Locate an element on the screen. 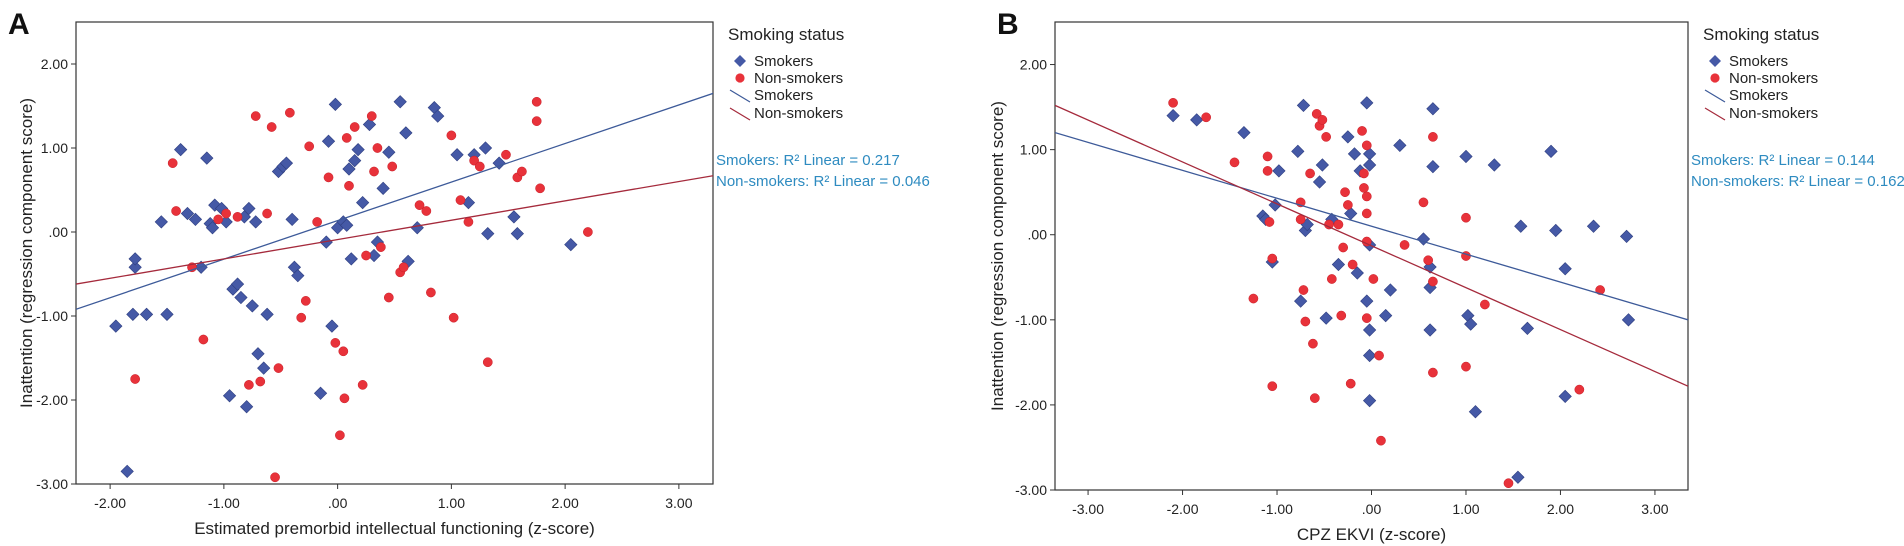 This screenshot has width=1904, height=546. panel-letter: B is located at coordinates (1008, 24).